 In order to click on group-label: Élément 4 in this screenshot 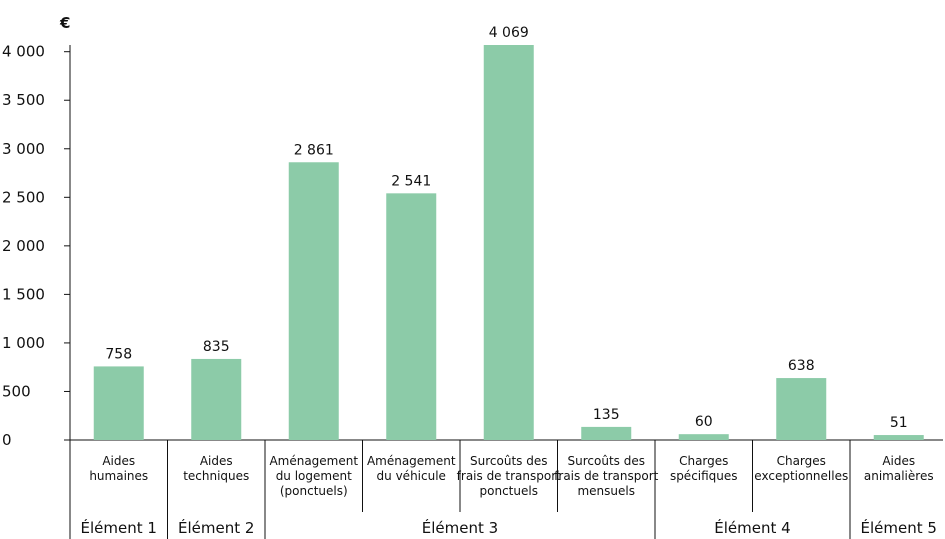, I will do `click(752, 527)`.